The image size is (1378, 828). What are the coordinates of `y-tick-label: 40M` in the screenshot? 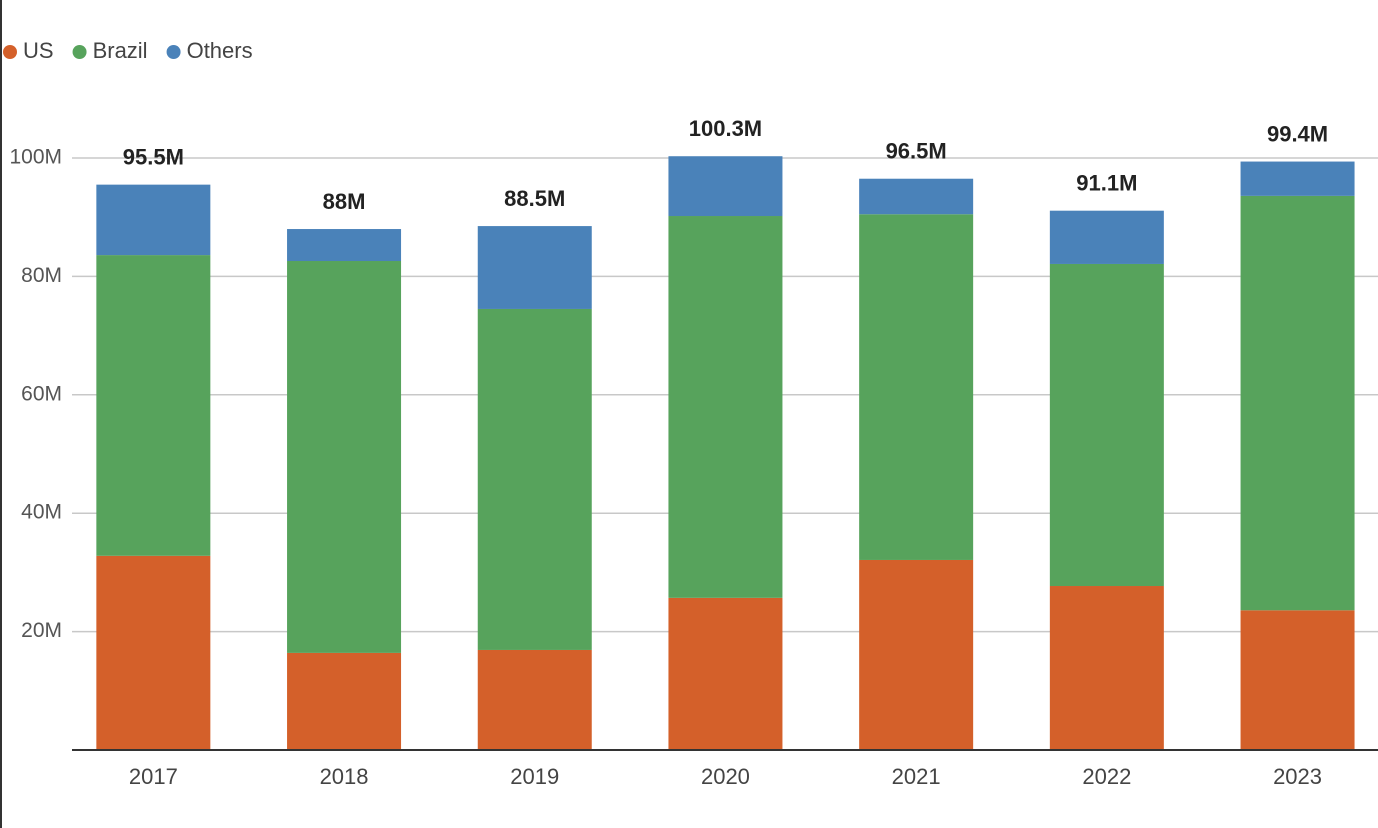 It's located at (41, 512).